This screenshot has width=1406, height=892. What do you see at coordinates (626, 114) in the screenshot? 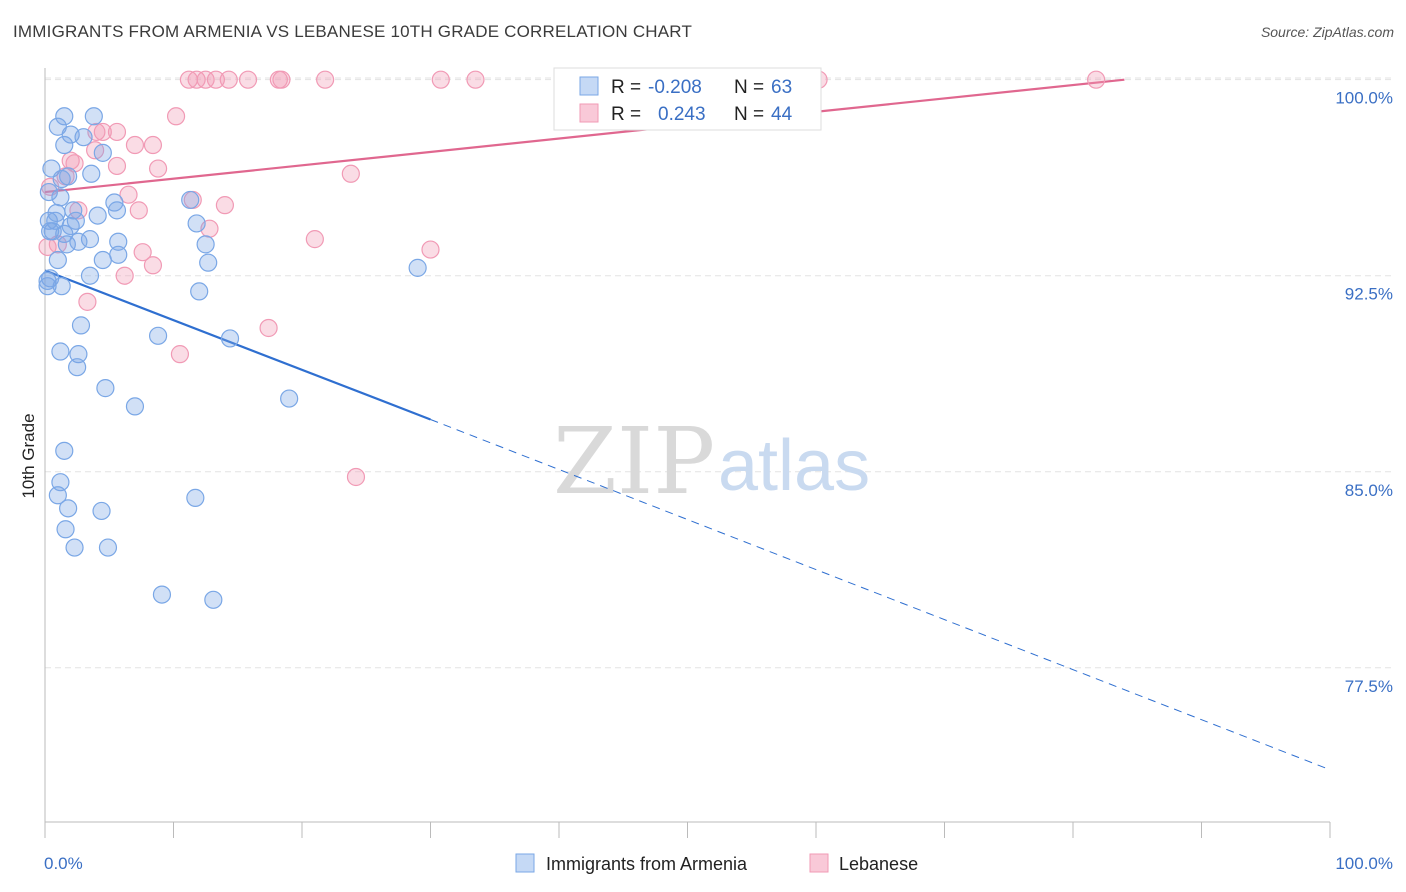
I see `legend-r-label-2: R =` at bounding box center [626, 114].